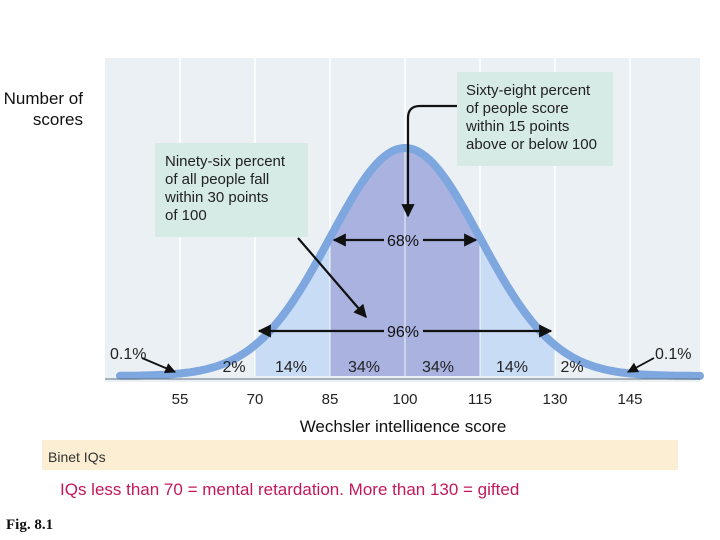  What do you see at coordinates (517, 126) in the screenshot?
I see `annotation-68-line: within 15 points` at bounding box center [517, 126].